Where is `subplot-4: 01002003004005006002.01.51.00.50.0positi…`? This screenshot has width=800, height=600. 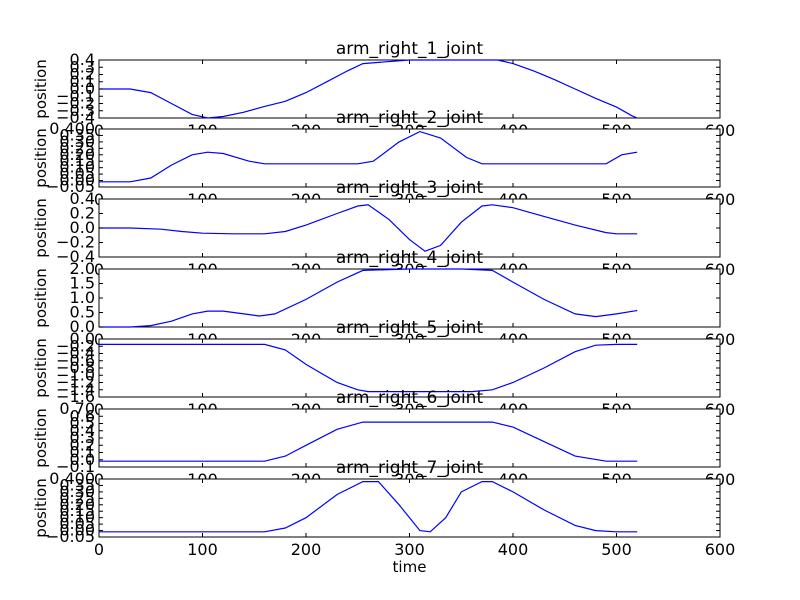 subplot-4: 01002003004005006002.01.51.00.50.0positi… is located at coordinates (383, 298).